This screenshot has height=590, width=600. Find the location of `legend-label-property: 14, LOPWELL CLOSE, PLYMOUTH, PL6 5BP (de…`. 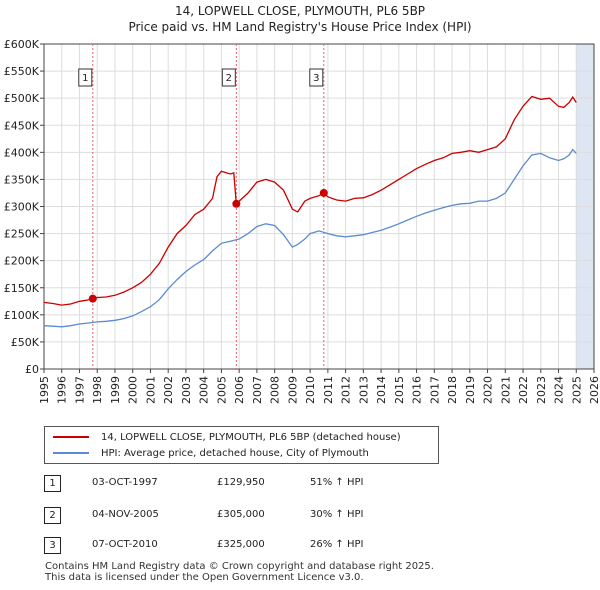

legend-label-property: 14, LOPWELL CLOSE, PLYMOUTH, PL6 5BP (de… is located at coordinates (251, 437).